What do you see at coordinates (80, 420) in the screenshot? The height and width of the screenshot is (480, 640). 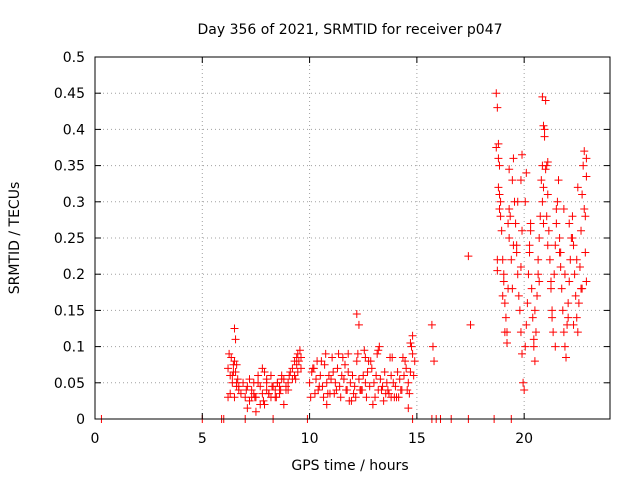 I see `y-tick-label: 0` at bounding box center [80, 420].